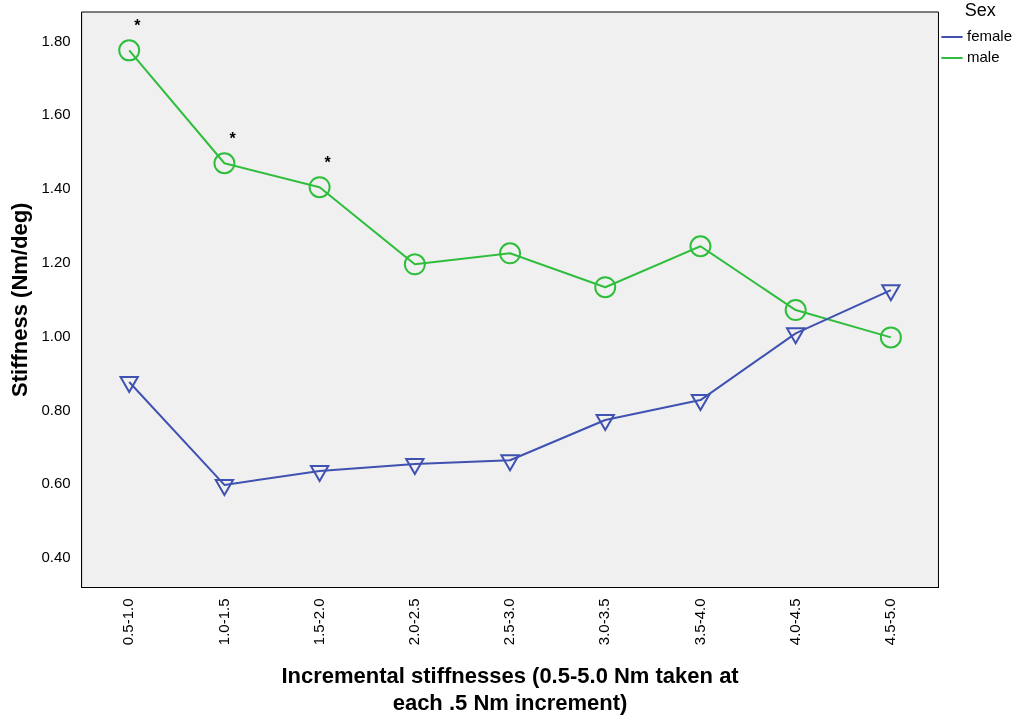  I want to click on x-tick-label: 1.0-1.5, so click(223, 622).